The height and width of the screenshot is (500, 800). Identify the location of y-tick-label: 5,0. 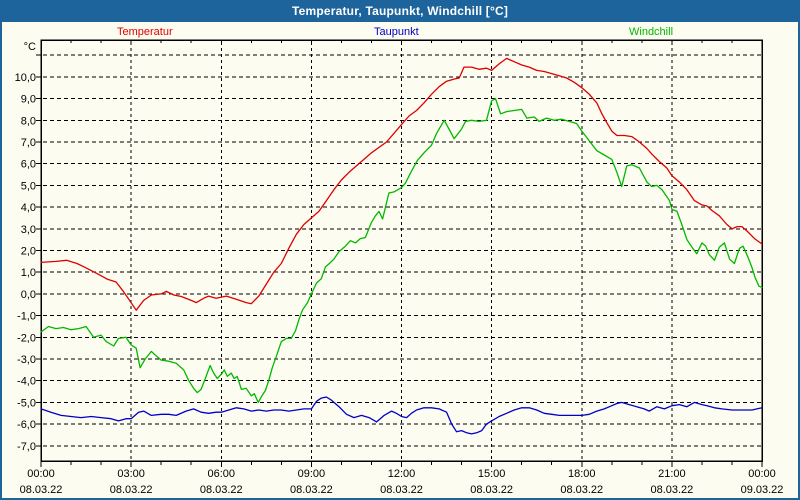
(28, 186).